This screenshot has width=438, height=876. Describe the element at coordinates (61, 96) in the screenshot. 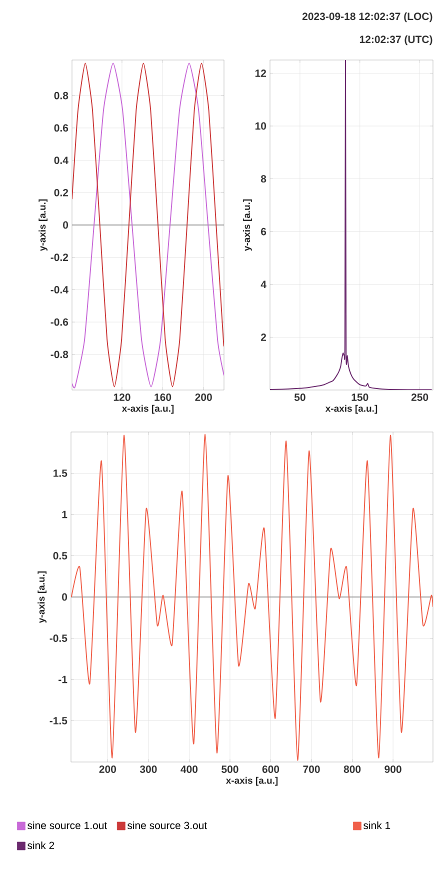

I see `y-tick-label: 0.8` at that location.